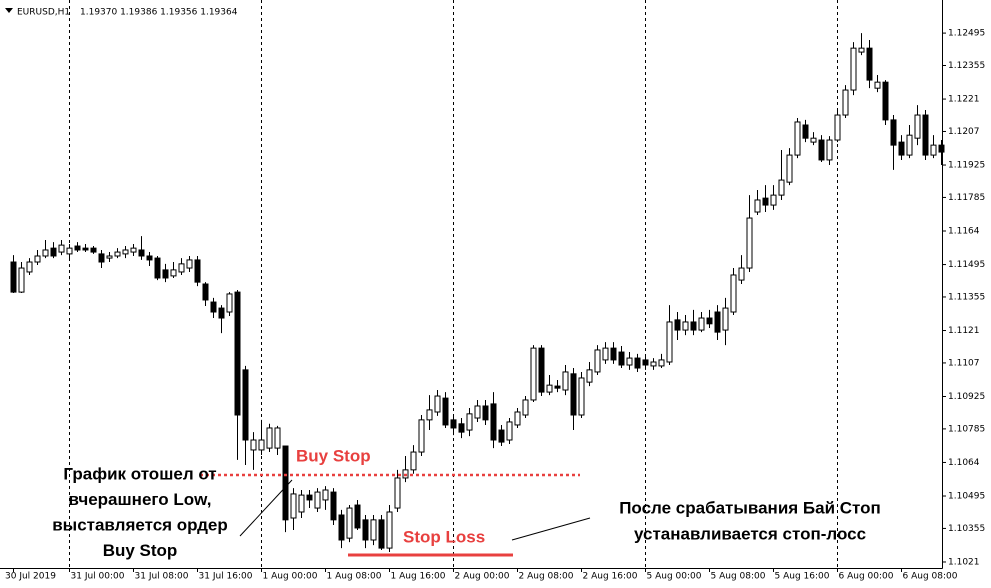  Describe the element at coordinates (964, 331) in the screenshot. I see `y-tick-label: 1.1121` at that location.